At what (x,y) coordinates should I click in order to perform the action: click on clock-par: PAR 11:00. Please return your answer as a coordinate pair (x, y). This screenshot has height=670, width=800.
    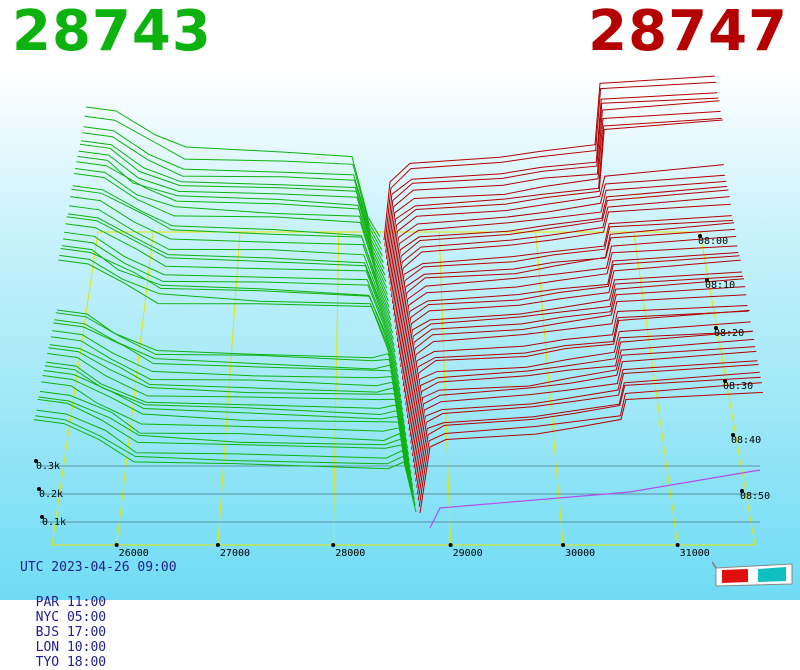
    Looking at the image, I should click on (71, 602).